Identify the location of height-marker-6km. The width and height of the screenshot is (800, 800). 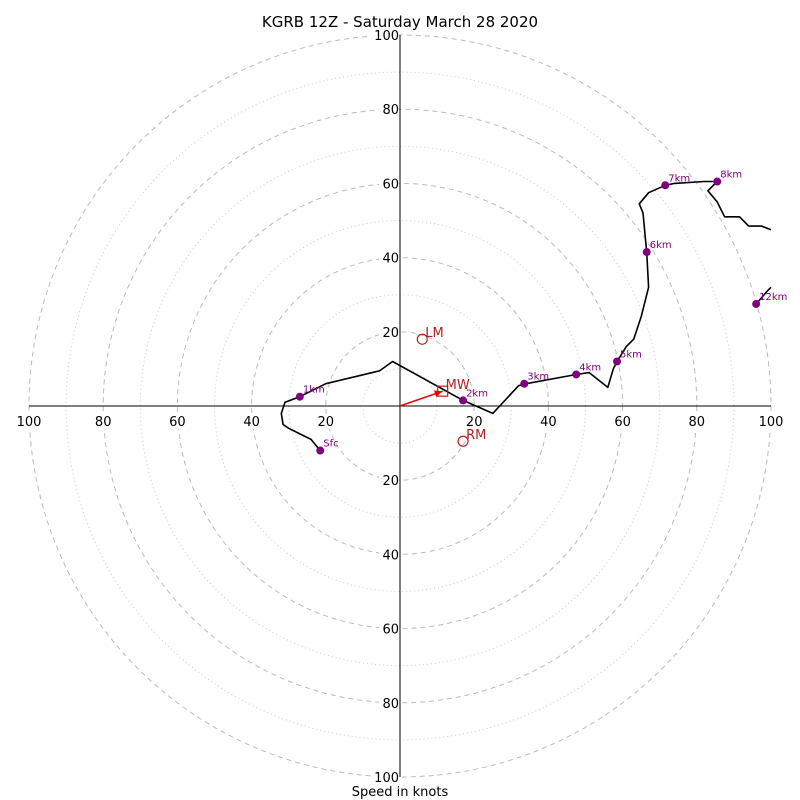
(646, 252).